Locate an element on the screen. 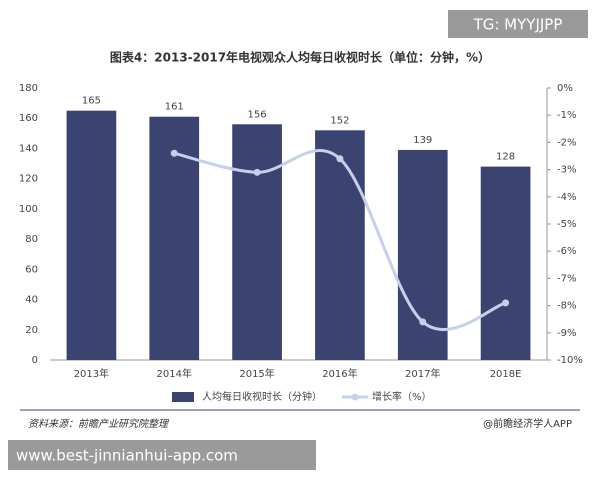 This screenshot has width=600, height=480. x-tick-label: 2017年 is located at coordinates (422, 373).